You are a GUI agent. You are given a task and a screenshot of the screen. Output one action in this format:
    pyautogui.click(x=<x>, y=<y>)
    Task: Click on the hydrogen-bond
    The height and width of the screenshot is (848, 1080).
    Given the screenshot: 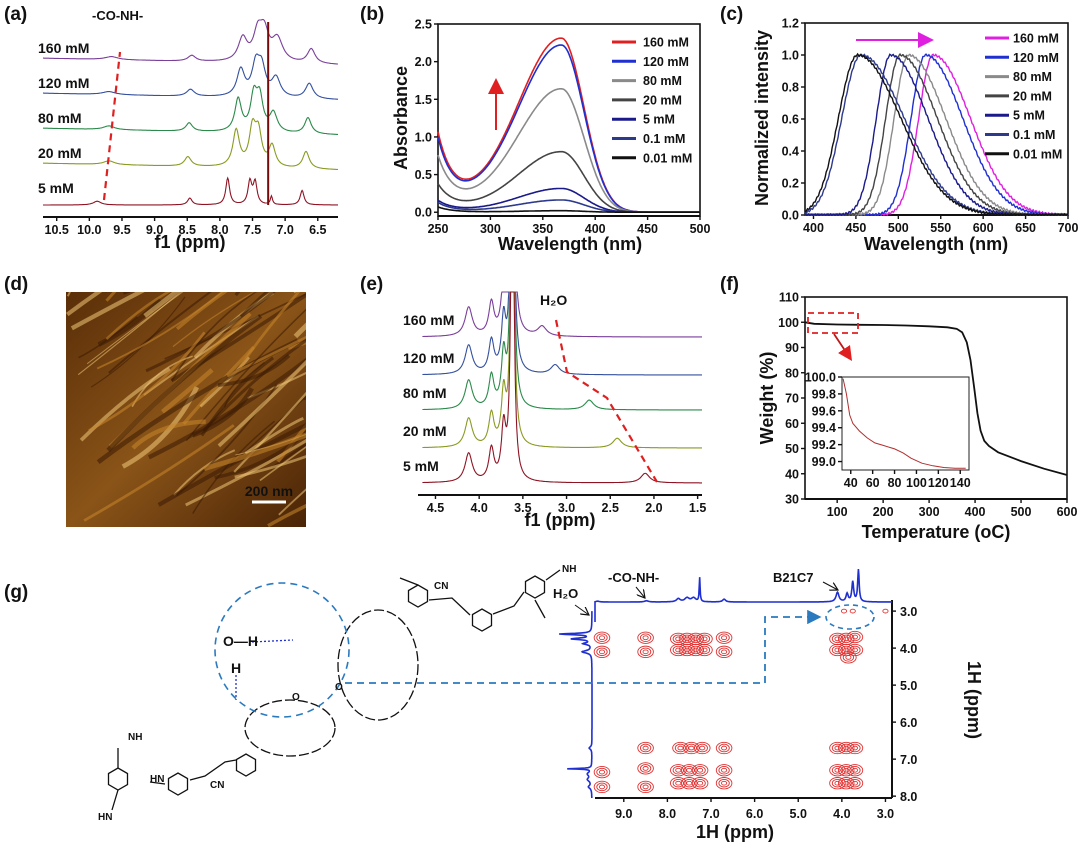 What is the action you would take?
    pyautogui.click(x=272, y=641)
    